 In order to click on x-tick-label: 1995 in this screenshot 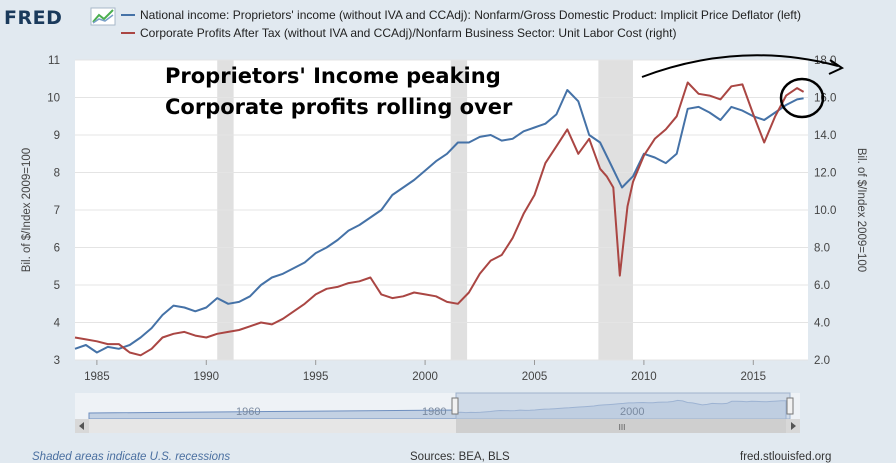, I will do `click(316, 377)`.